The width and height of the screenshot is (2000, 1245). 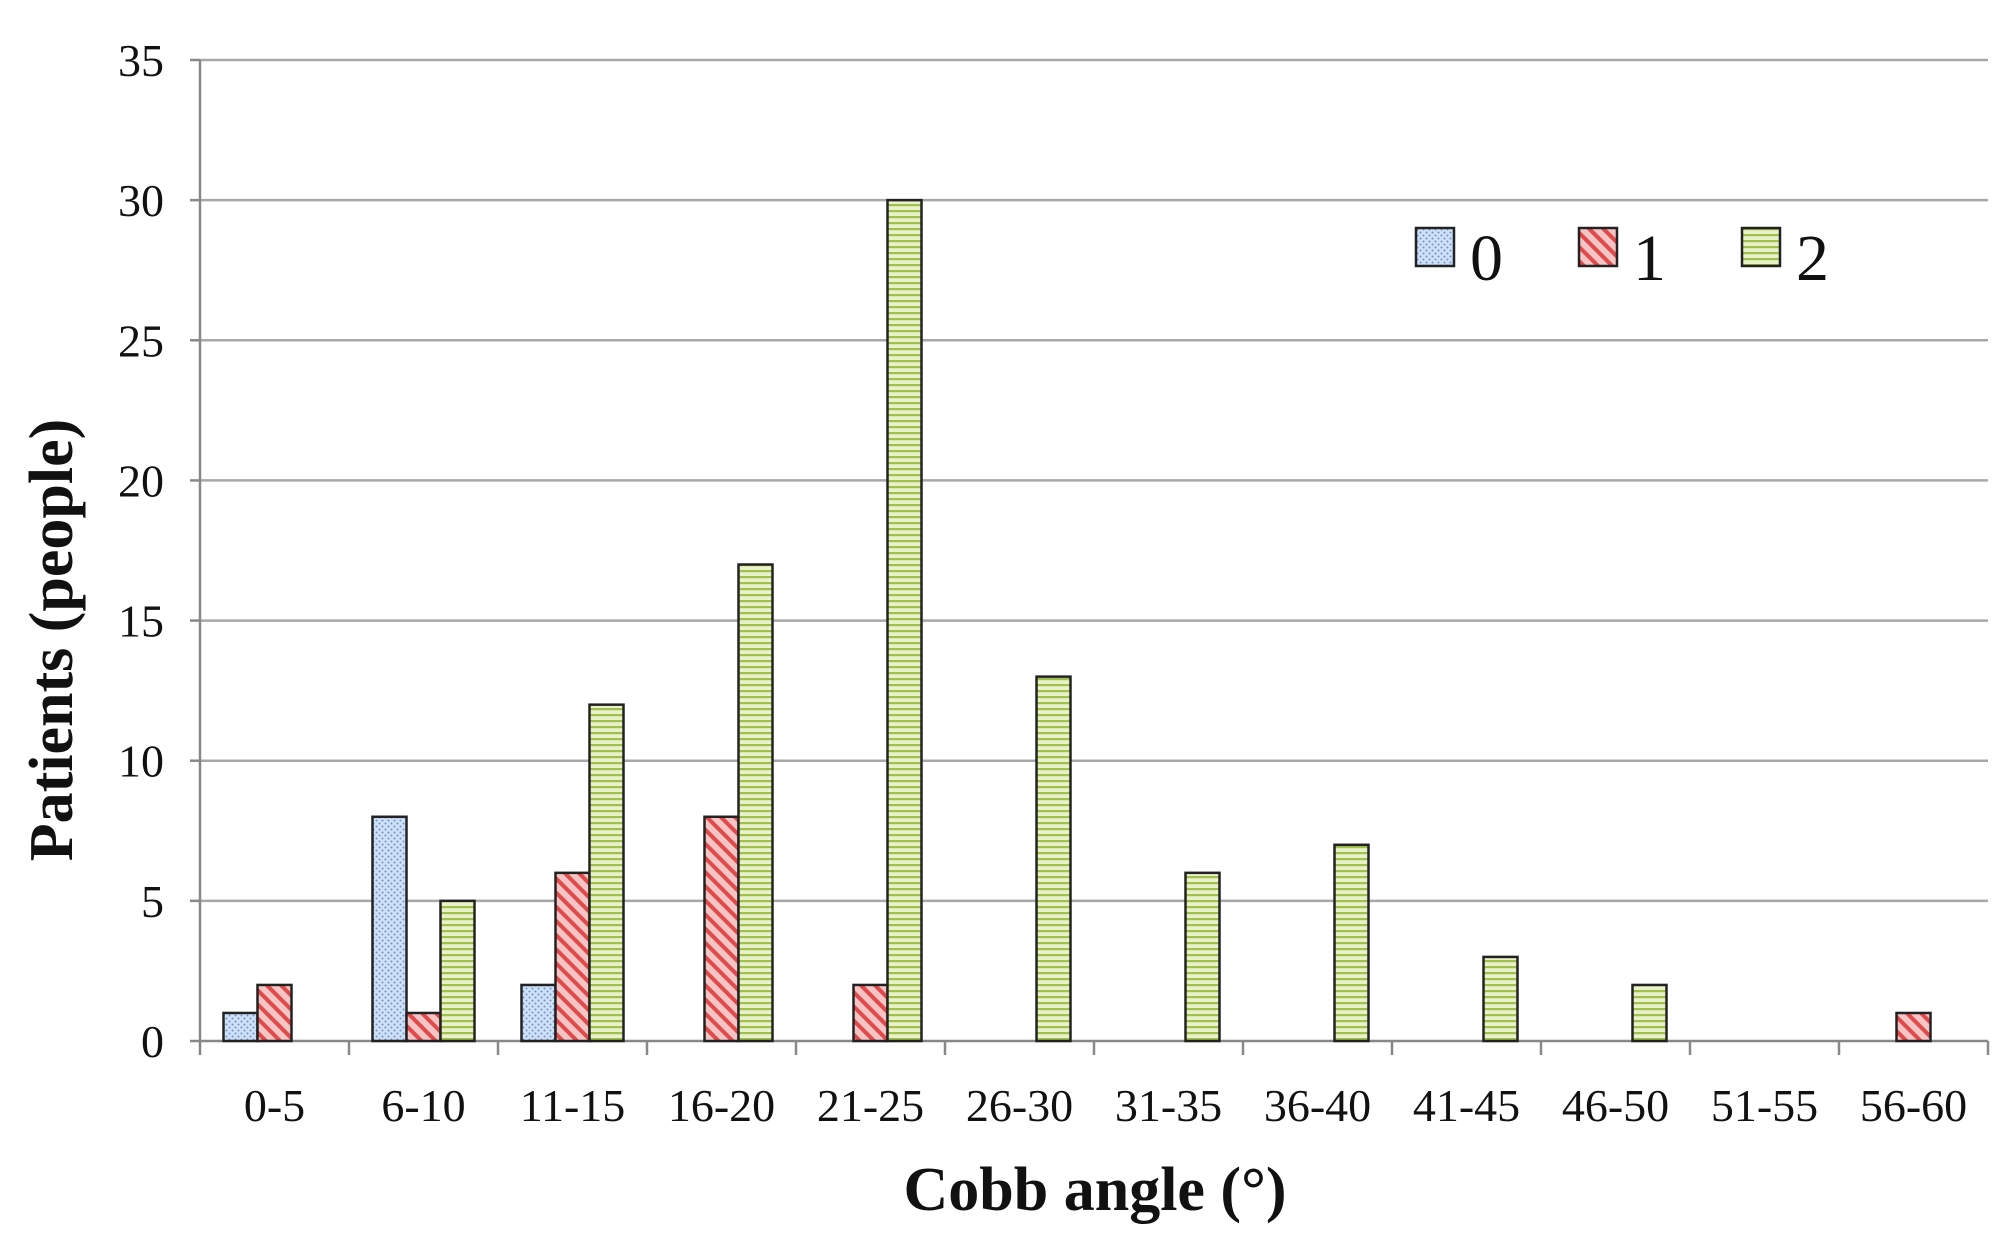 I want to click on x-tick-label: 21-25, so click(x=870, y=1105).